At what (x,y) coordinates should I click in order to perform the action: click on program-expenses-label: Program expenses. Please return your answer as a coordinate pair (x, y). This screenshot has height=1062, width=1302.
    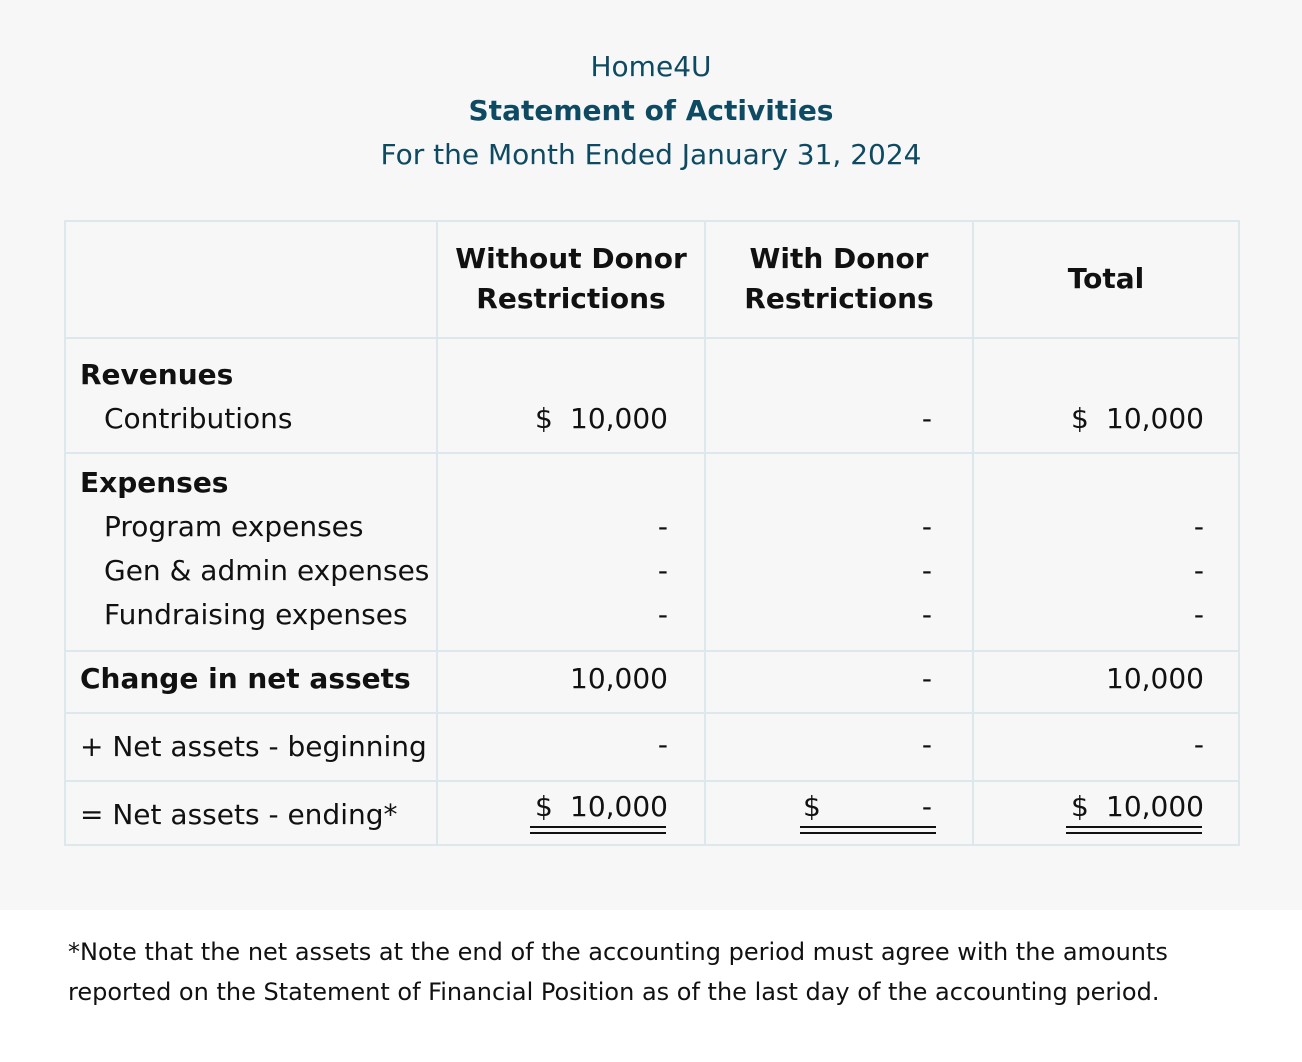
    Looking at the image, I should click on (234, 526).